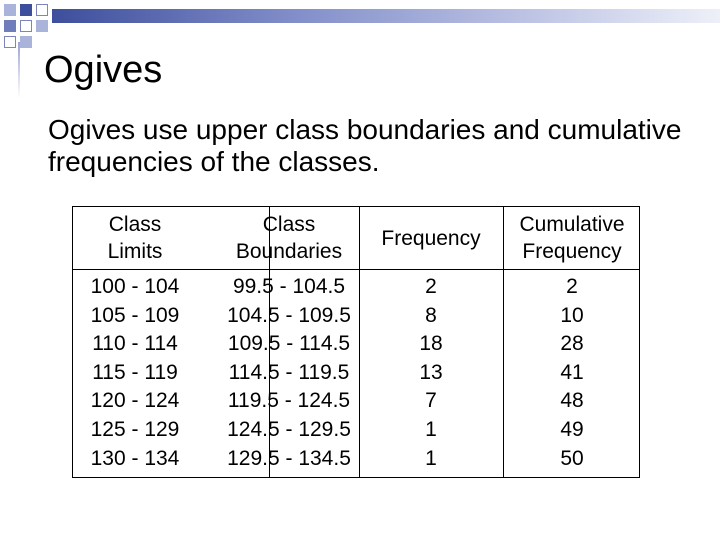 Image resolution: width=720 pixels, height=540 pixels. What do you see at coordinates (135, 458) in the screenshot?
I see `table-cell: 130 - 134` at bounding box center [135, 458].